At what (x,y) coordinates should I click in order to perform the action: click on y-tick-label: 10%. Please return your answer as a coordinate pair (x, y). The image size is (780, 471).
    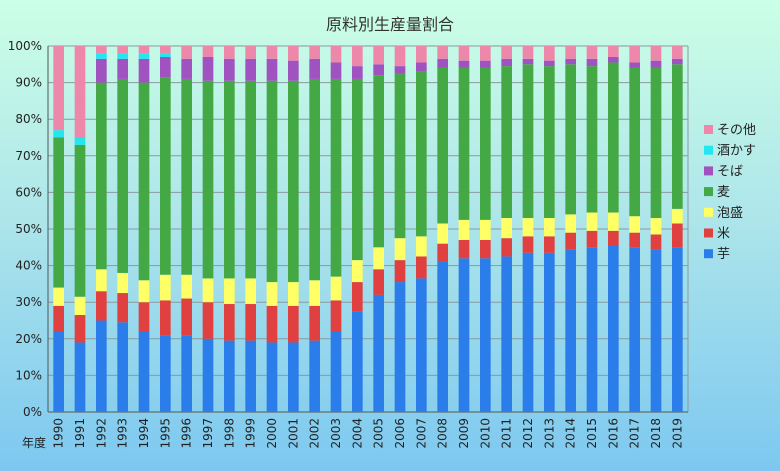
    Looking at the image, I should click on (28, 375).